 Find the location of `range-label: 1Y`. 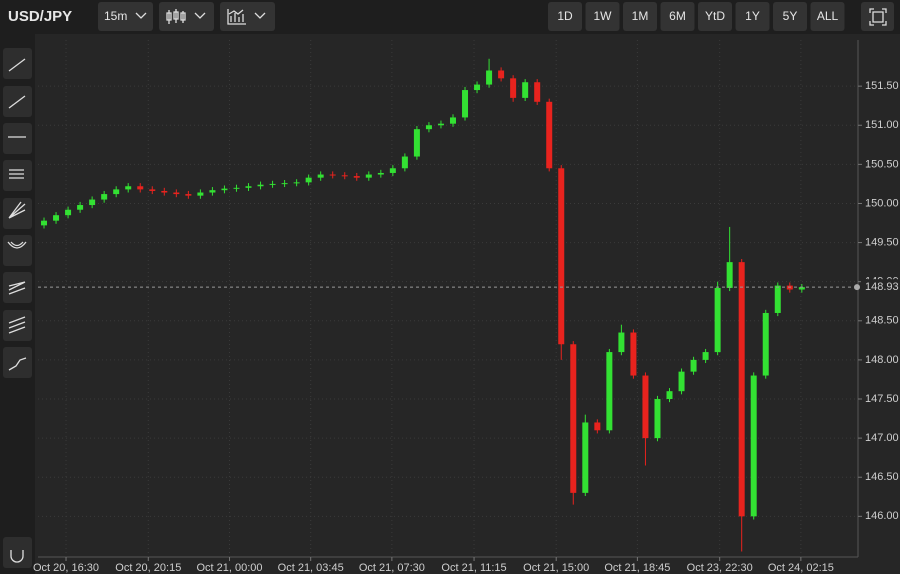

range-label: 1Y is located at coordinates (752, 16).